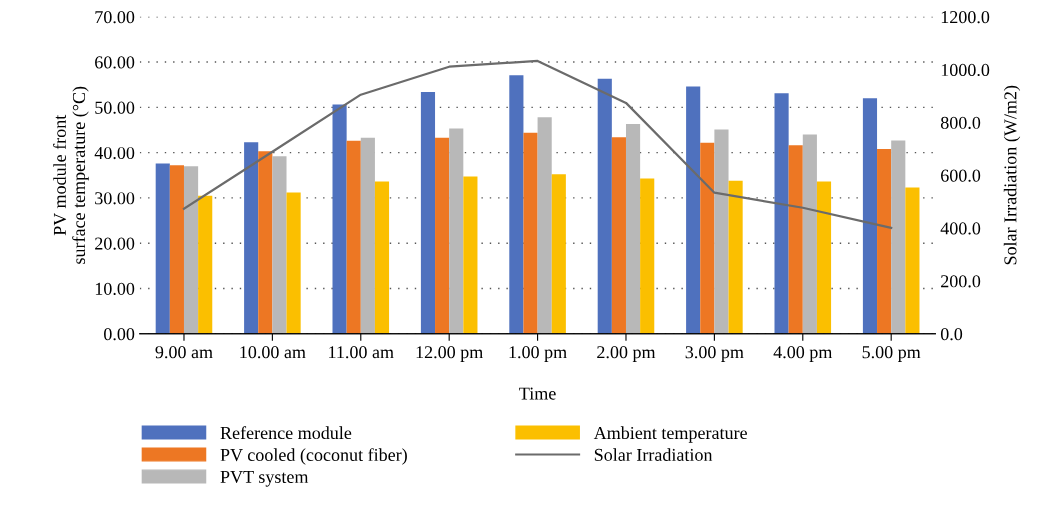 The height and width of the screenshot is (508, 1051). Describe the element at coordinates (670, 434) in the screenshot. I see `legend-label: Ambient temperature` at that location.